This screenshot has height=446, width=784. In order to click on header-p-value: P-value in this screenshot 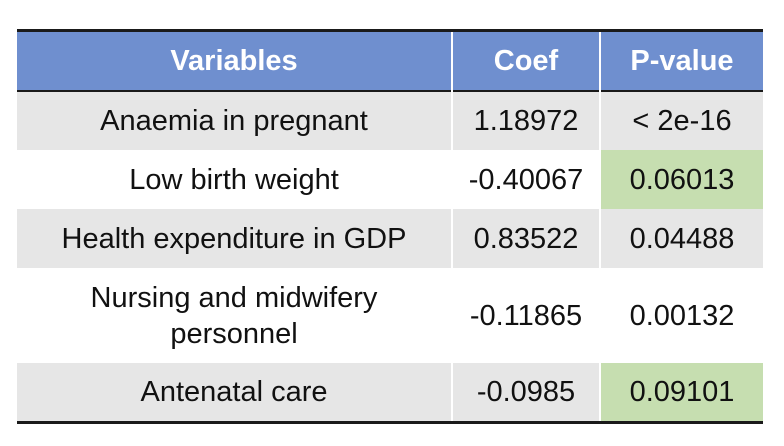, I will do `click(681, 60)`.